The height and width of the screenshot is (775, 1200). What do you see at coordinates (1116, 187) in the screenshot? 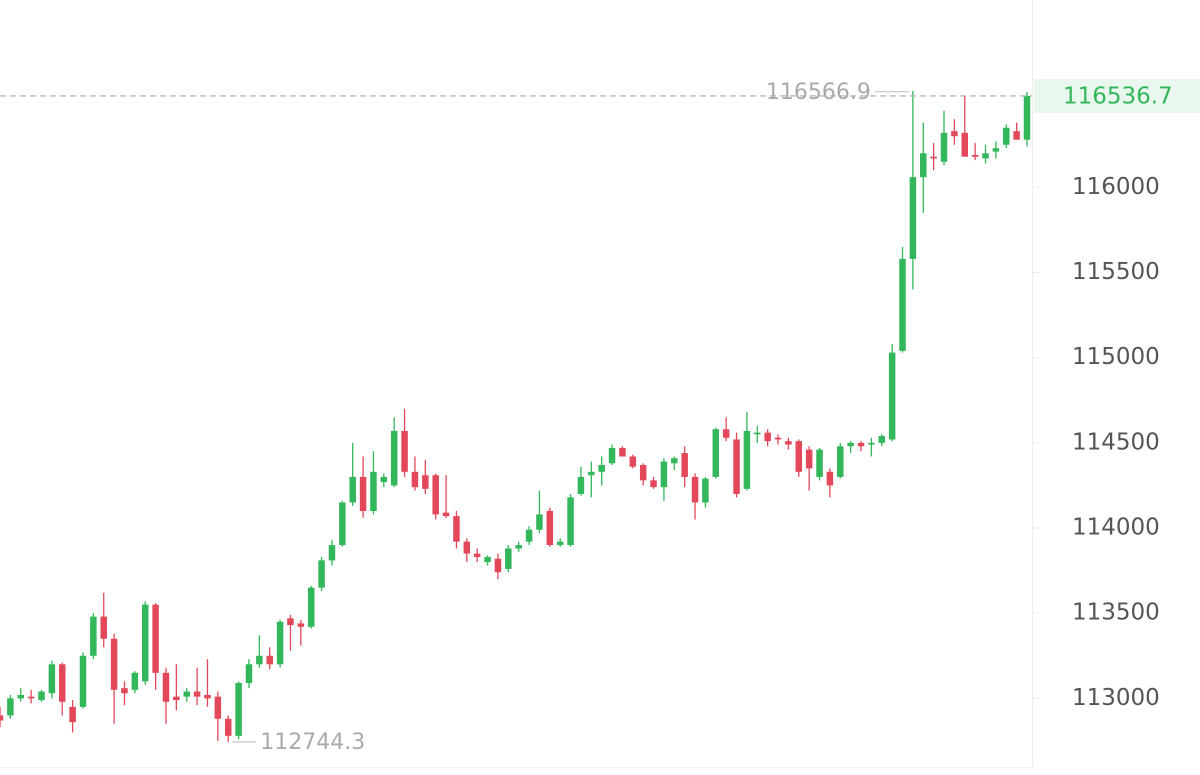
I see `y-tick-label: 116000` at bounding box center [1116, 187].